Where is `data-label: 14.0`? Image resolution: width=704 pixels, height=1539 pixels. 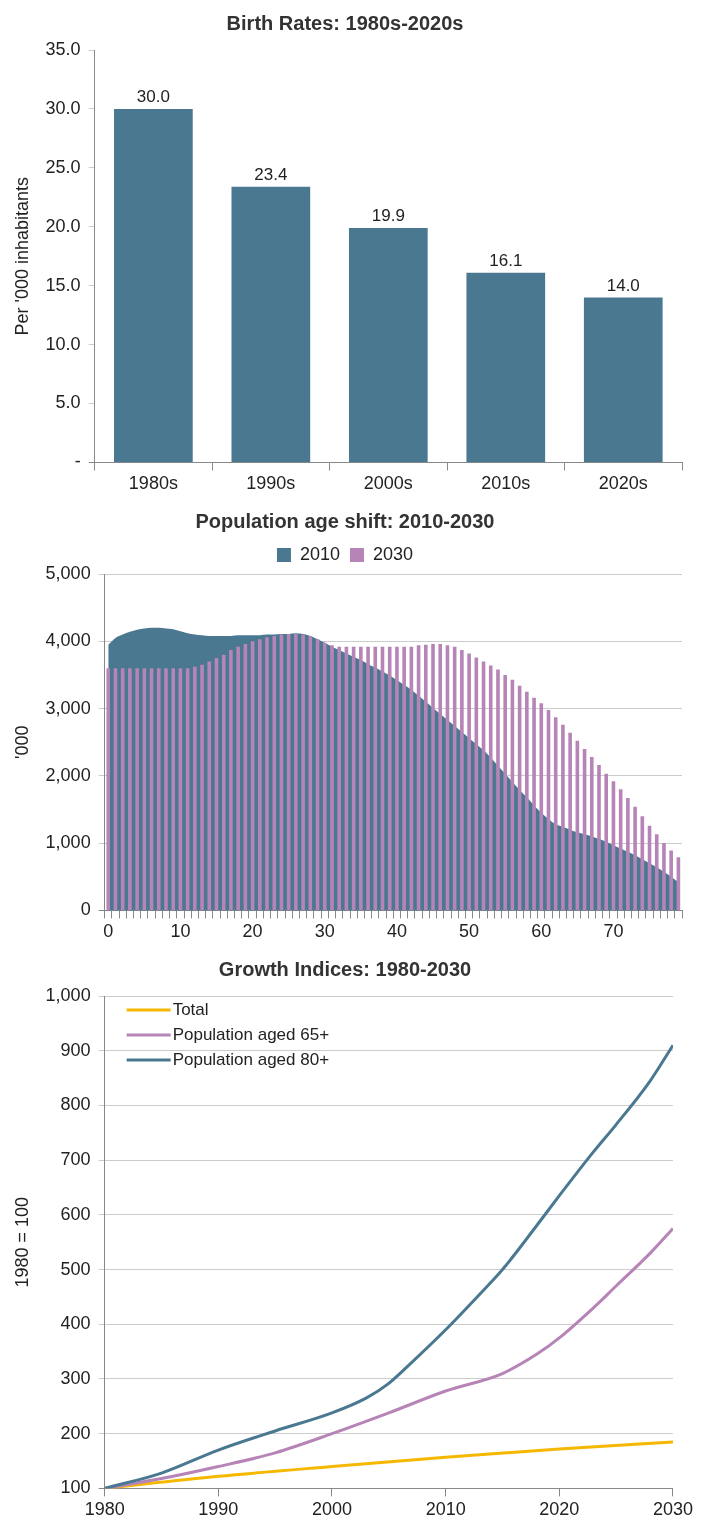
data-label: 14.0 is located at coordinates (623, 285).